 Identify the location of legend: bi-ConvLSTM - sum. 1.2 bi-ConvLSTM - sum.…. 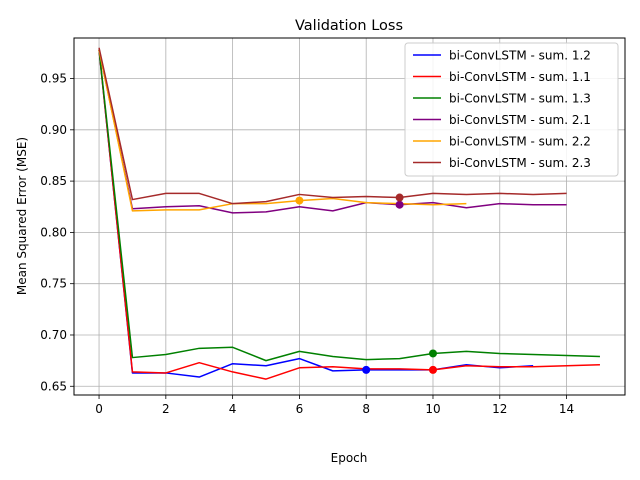
(511, 109).